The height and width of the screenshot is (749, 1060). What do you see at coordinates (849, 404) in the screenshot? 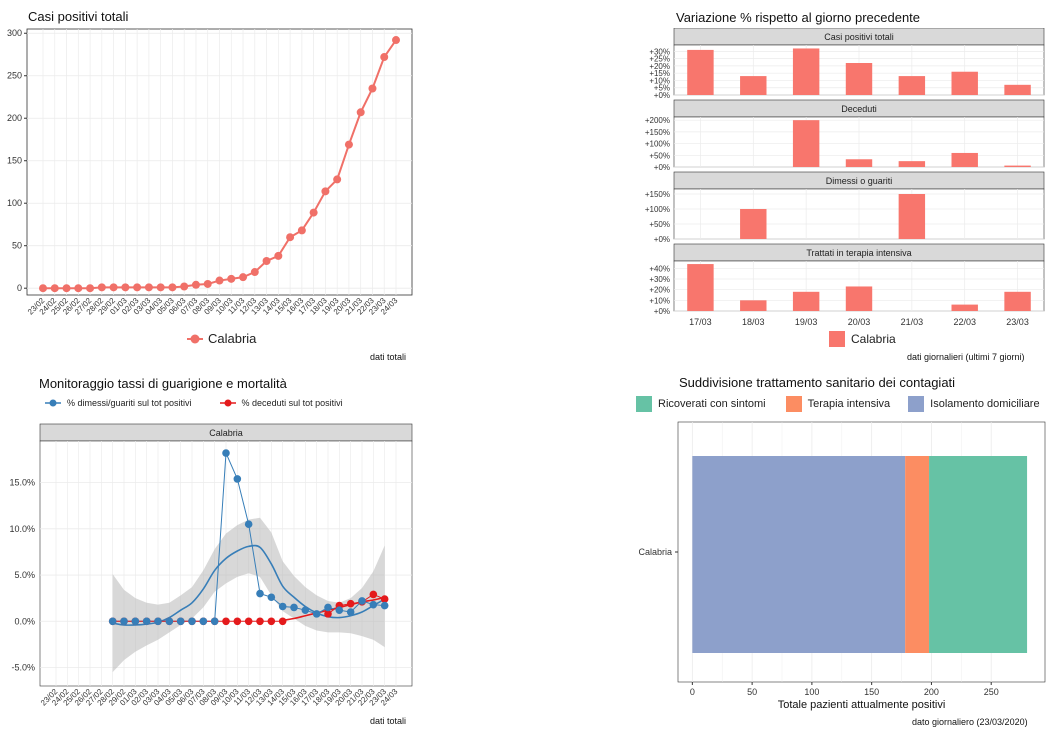
I see `legend-label-terapia: Terapia intensiva` at bounding box center [849, 404].